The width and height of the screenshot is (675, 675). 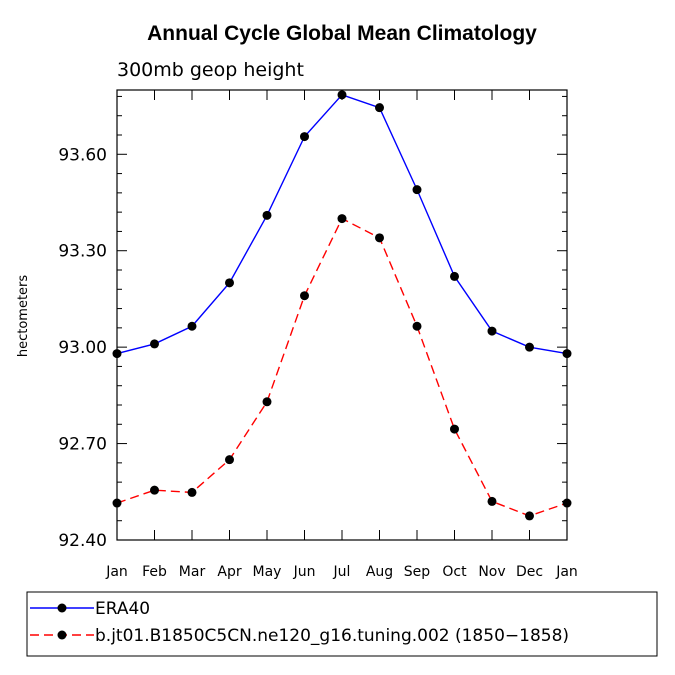 I want to click on x-tick-label: Apr, so click(x=229, y=572).